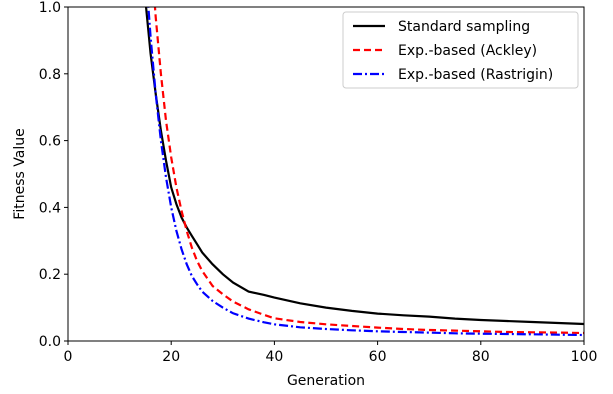 Image resolution: width=613 pixels, height=394 pixels. I want to click on y-tick-label: 0.0, so click(50, 342).